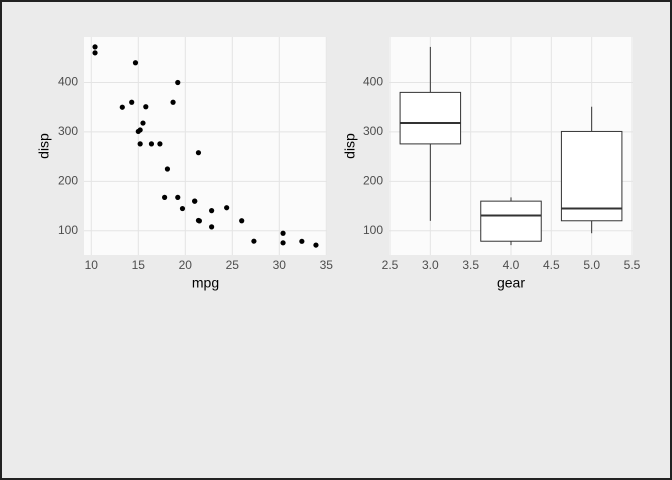 The height and width of the screenshot is (480, 672). What do you see at coordinates (470, 265) in the screenshot?
I see `x-tick-label: 3.5` at bounding box center [470, 265].